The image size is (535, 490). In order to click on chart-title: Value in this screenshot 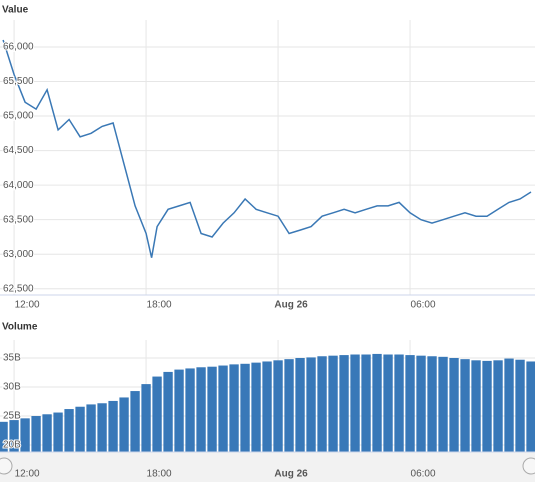, I will do `click(15, 10)`.